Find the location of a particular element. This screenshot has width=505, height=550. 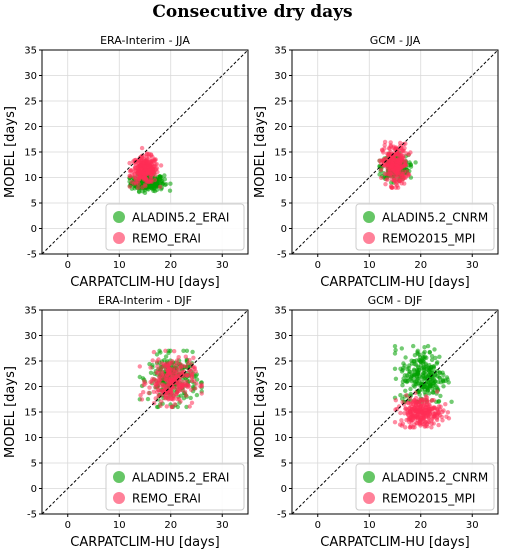

y-tick-label: 30 is located at coordinates (30, 76).